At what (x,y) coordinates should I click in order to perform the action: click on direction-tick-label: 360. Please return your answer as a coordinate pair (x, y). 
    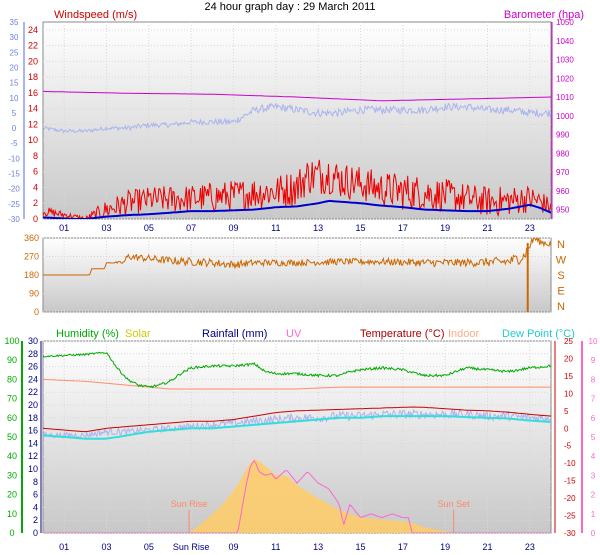
    Looking at the image, I should click on (31, 238).